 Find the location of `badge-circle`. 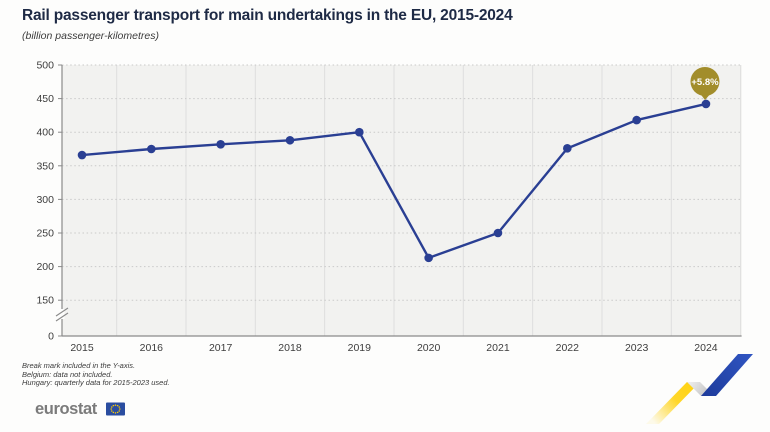

badge-circle is located at coordinates (705, 81).